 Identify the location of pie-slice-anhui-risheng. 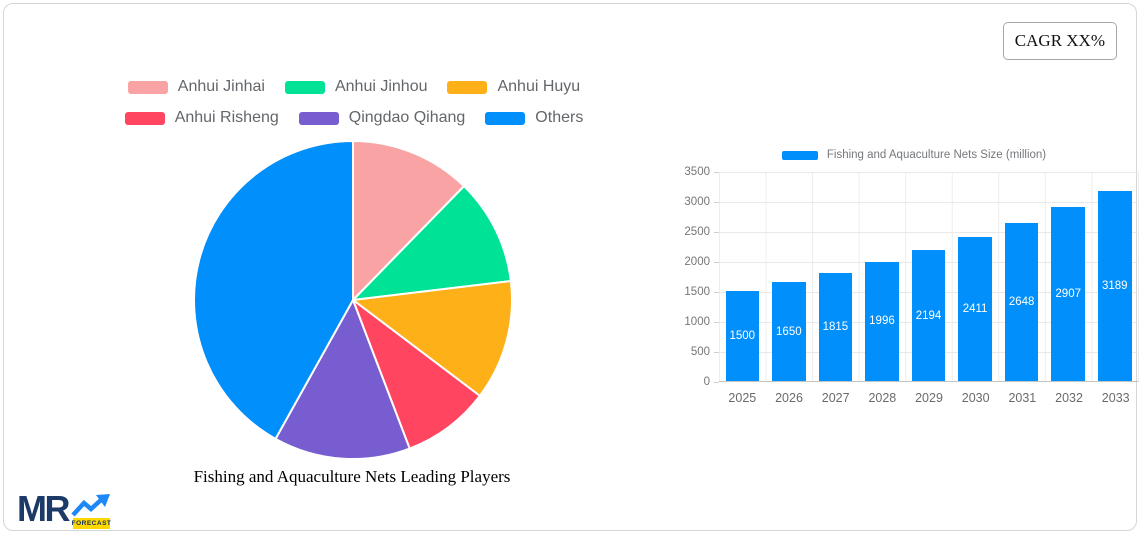
(416, 374).